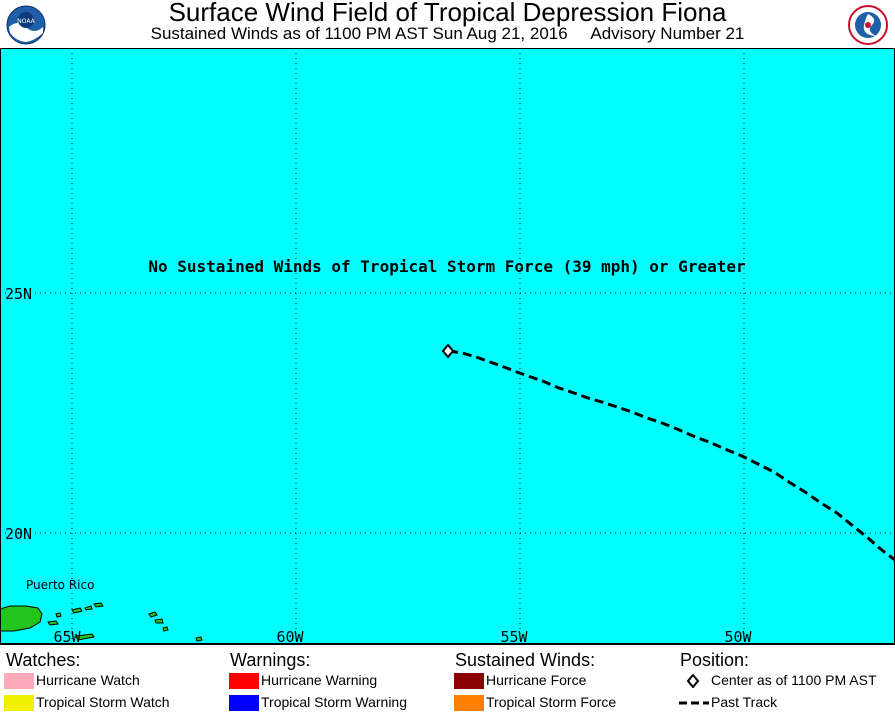  Describe the element at coordinates (103, 702) in the screenshot. I see `legend-label-tropical-storm-watch: Tropical Storm Watch` at that location.